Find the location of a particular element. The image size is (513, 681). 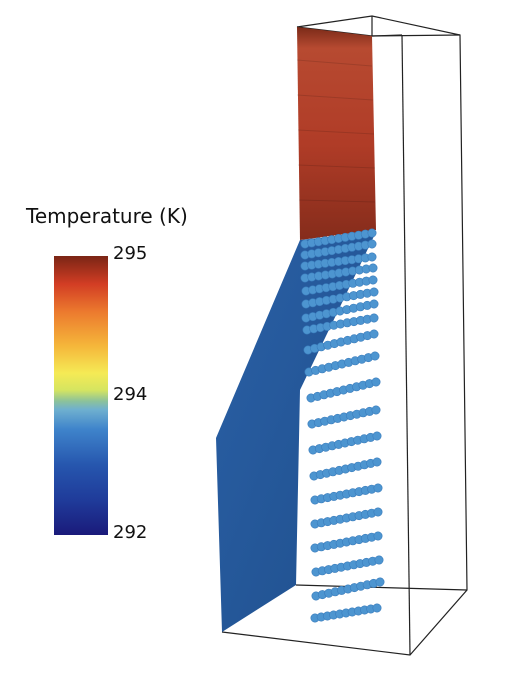

colorbar-tick-min: 292 is located at coordinates (130, 532).